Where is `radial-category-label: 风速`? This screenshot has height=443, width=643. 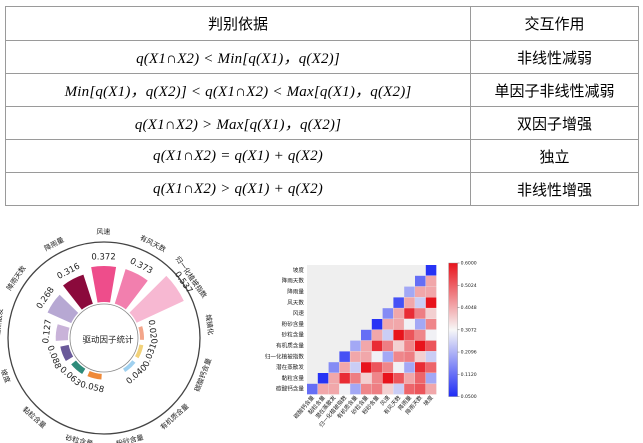 radial-category-label: 风速 is located at coordinates (103, 232).